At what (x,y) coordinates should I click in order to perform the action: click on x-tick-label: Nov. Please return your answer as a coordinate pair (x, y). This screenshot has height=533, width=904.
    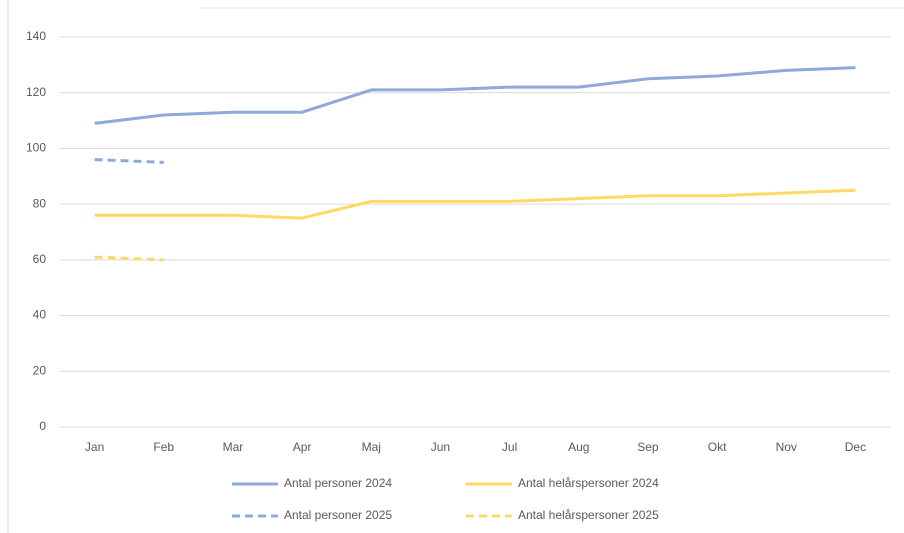
    Looking at the image, I should click on (786, 447).